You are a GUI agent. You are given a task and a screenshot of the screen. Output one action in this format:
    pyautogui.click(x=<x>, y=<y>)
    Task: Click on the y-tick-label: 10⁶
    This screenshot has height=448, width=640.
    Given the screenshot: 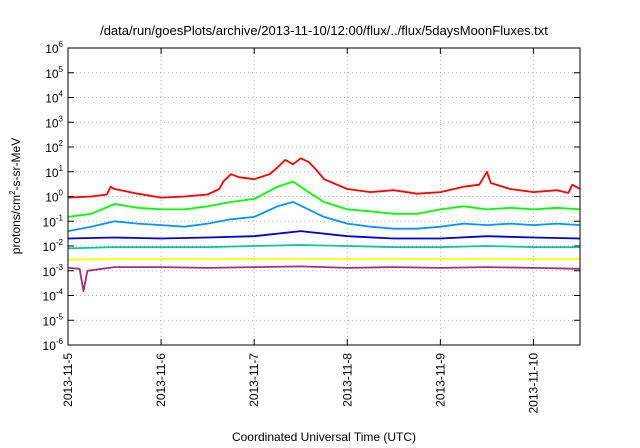 What is the action you would take?
    pyautogui.click(x=54, y=48)
    